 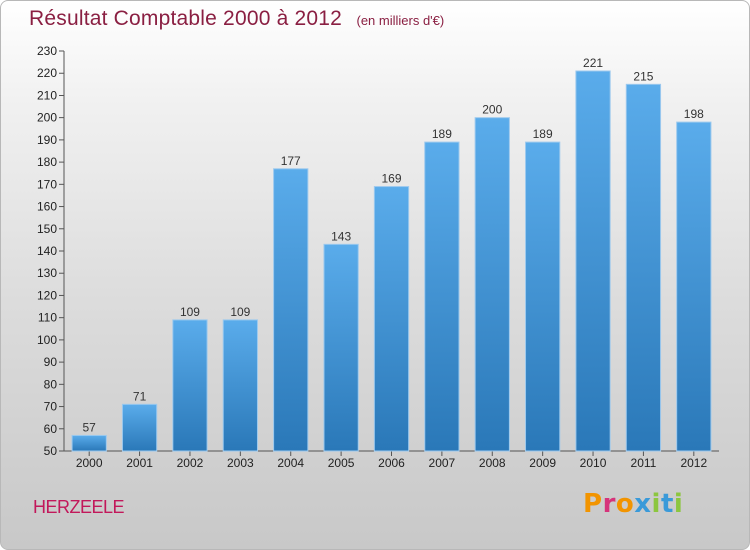 What do you see at coordinates (341, 347) in the screenshot?
I see `bar-2005` at bounding box center [341, 347].